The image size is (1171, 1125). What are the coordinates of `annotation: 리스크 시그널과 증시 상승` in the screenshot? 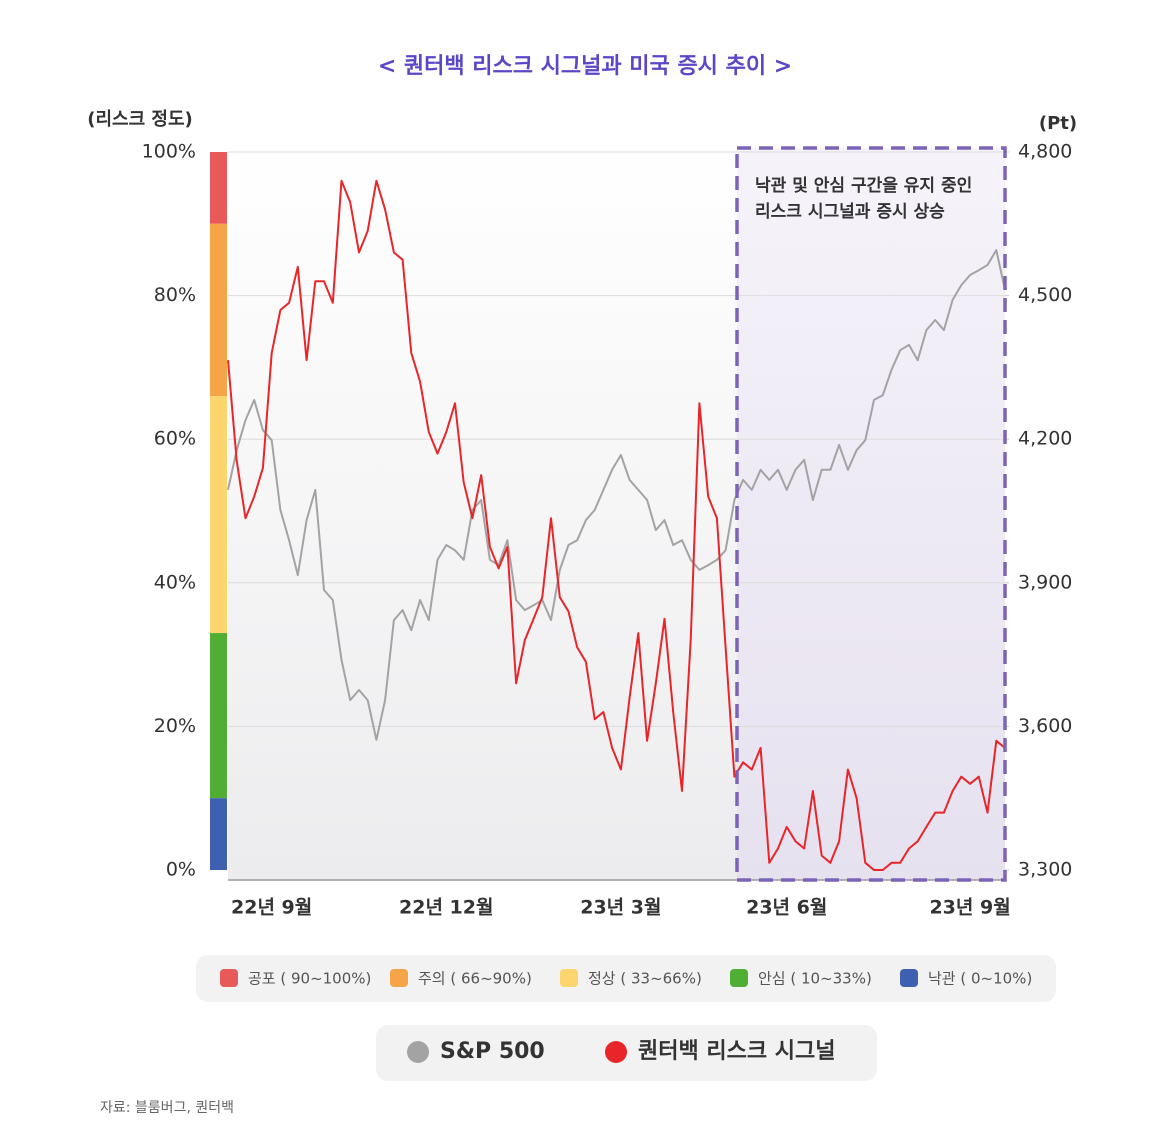 It's located at (850, 212).